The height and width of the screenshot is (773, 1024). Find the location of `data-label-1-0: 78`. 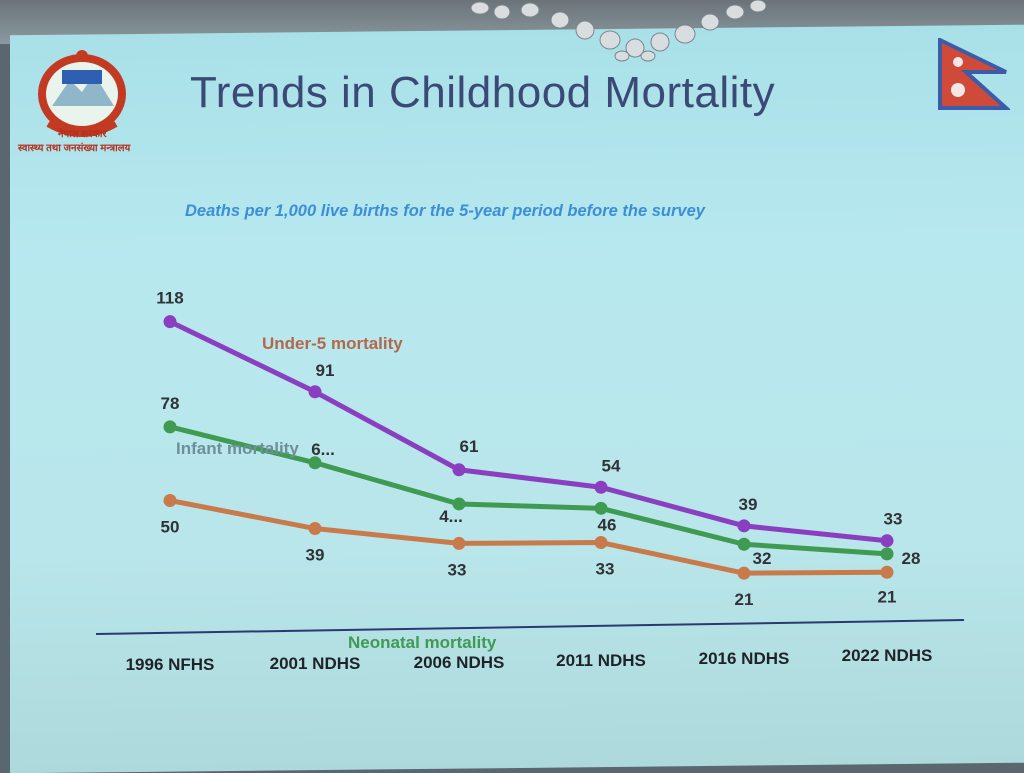

data-label-1-0: 78 is located at coordinates (170, 403).